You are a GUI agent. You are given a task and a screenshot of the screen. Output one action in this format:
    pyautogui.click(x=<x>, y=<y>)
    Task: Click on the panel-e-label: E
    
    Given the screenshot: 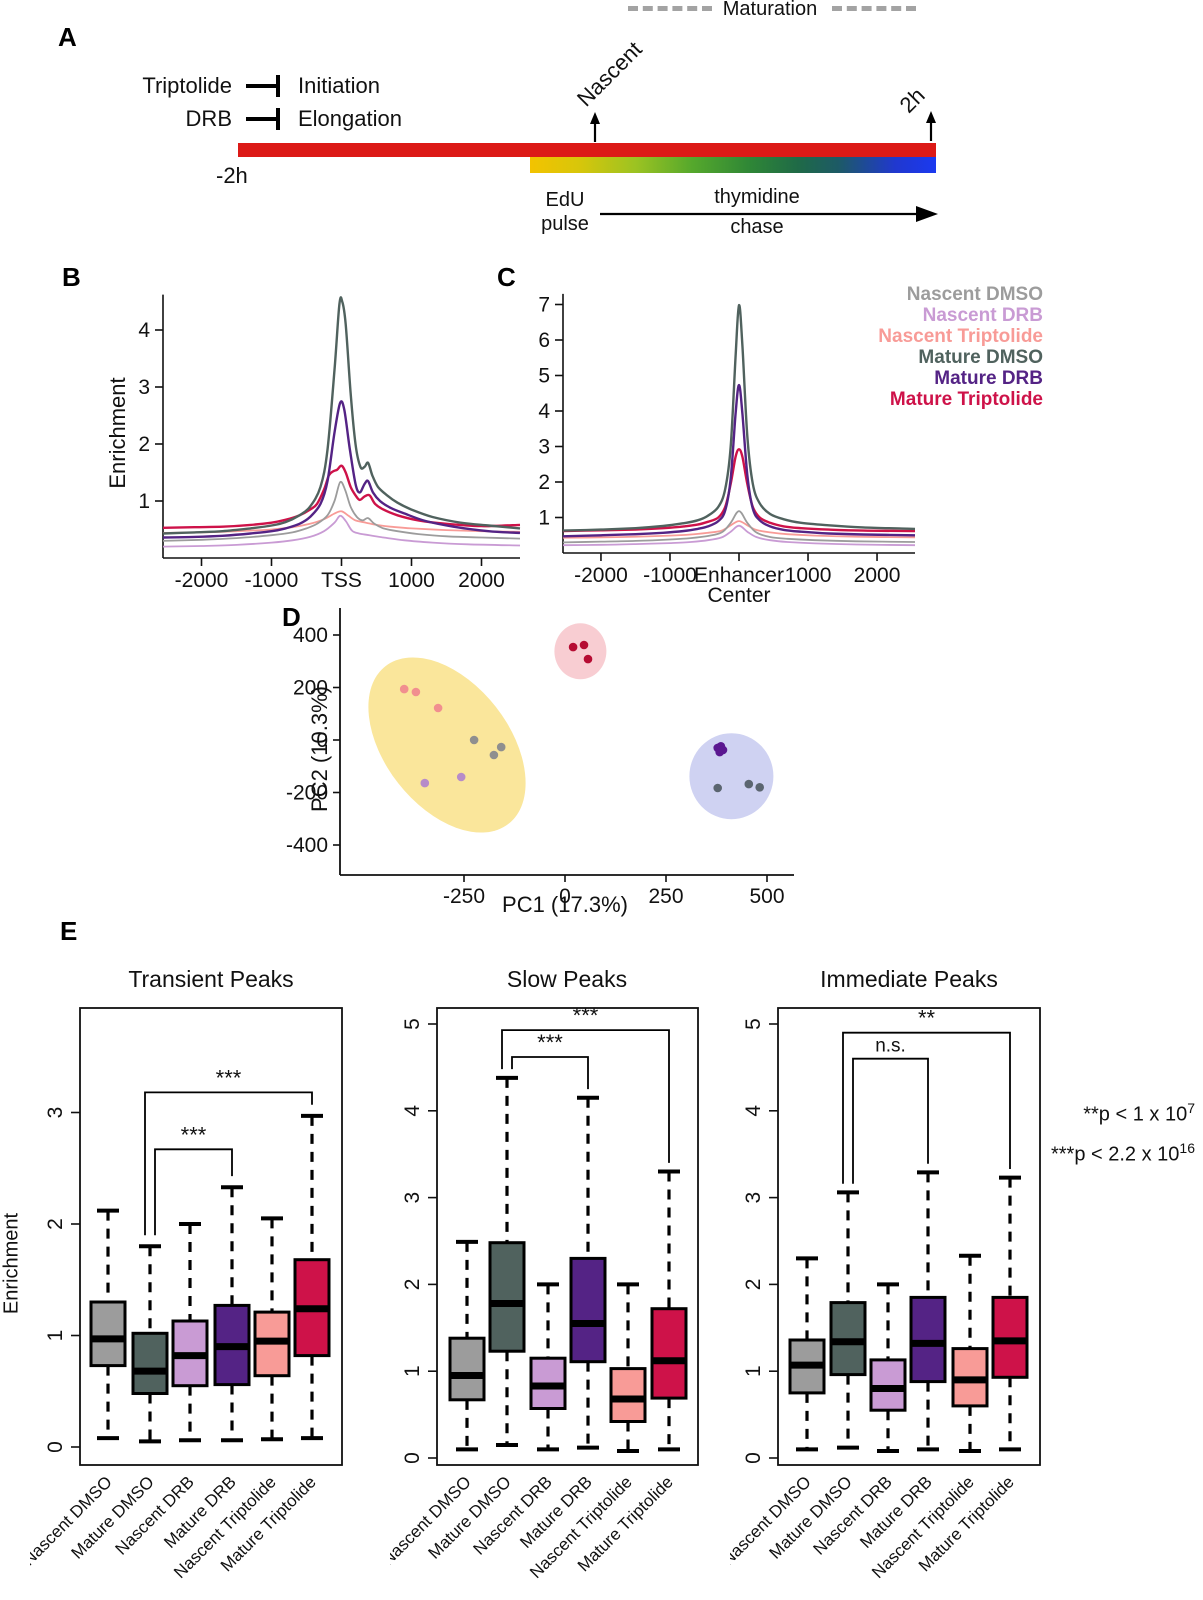 What is the action you would take?
    pyautogui.click(x=69, y=931)
    